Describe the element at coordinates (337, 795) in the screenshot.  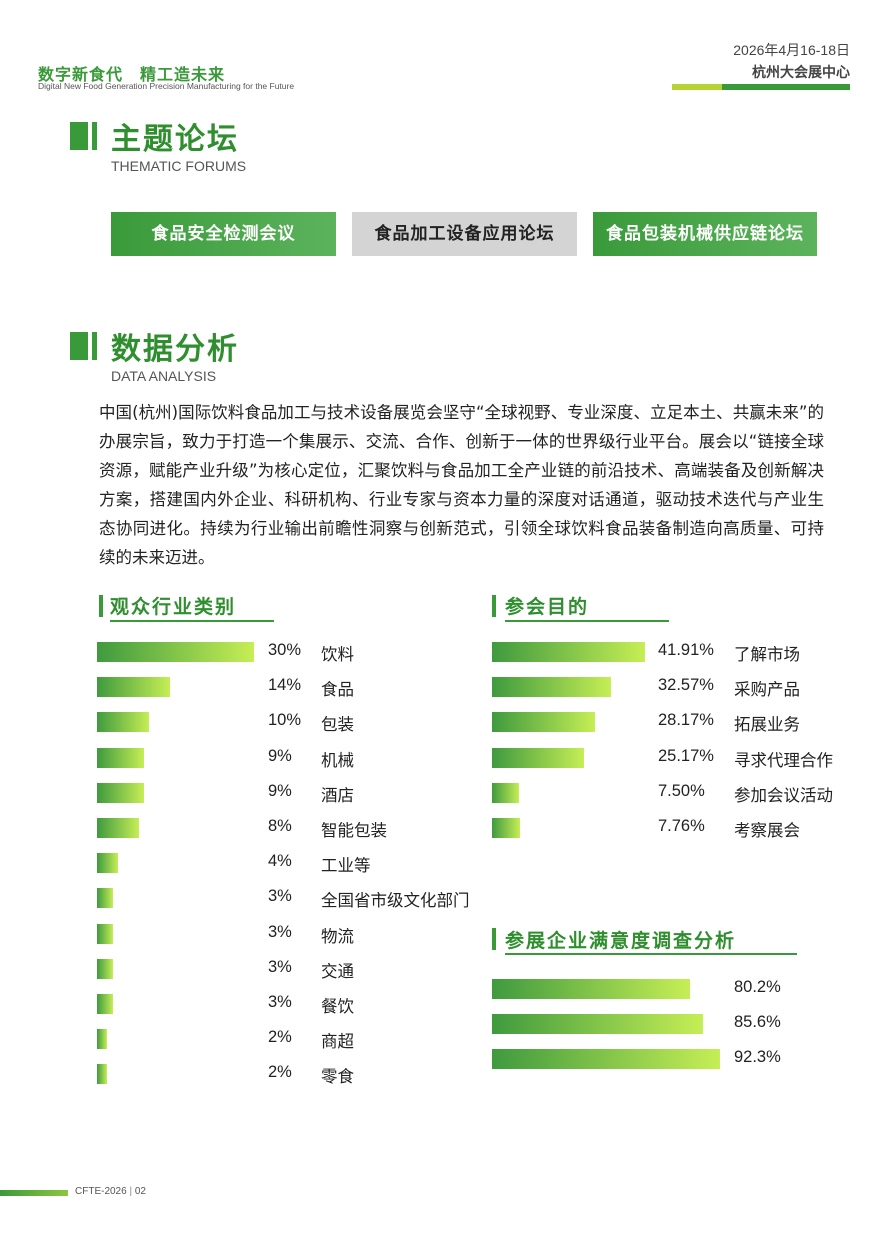
I see `chart-category-label: 酒店` at that location.